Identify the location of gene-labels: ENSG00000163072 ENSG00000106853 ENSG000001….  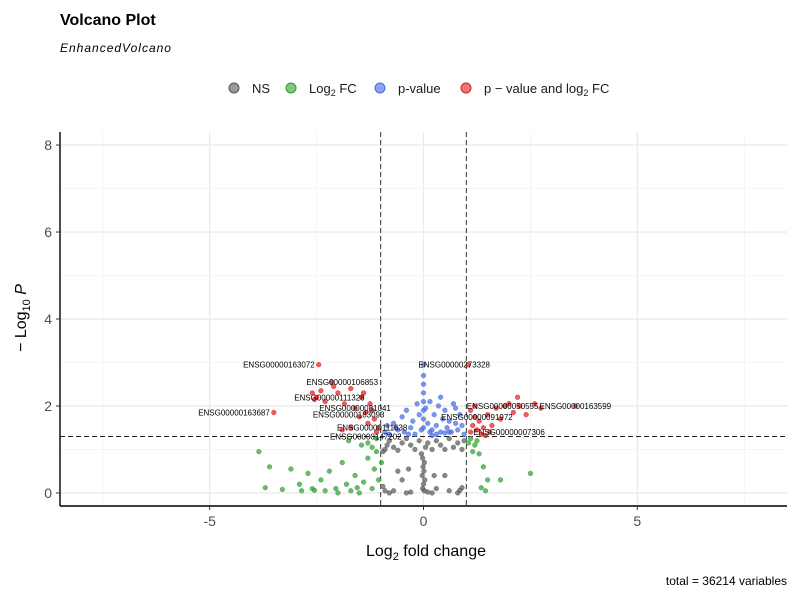
(404, 401).